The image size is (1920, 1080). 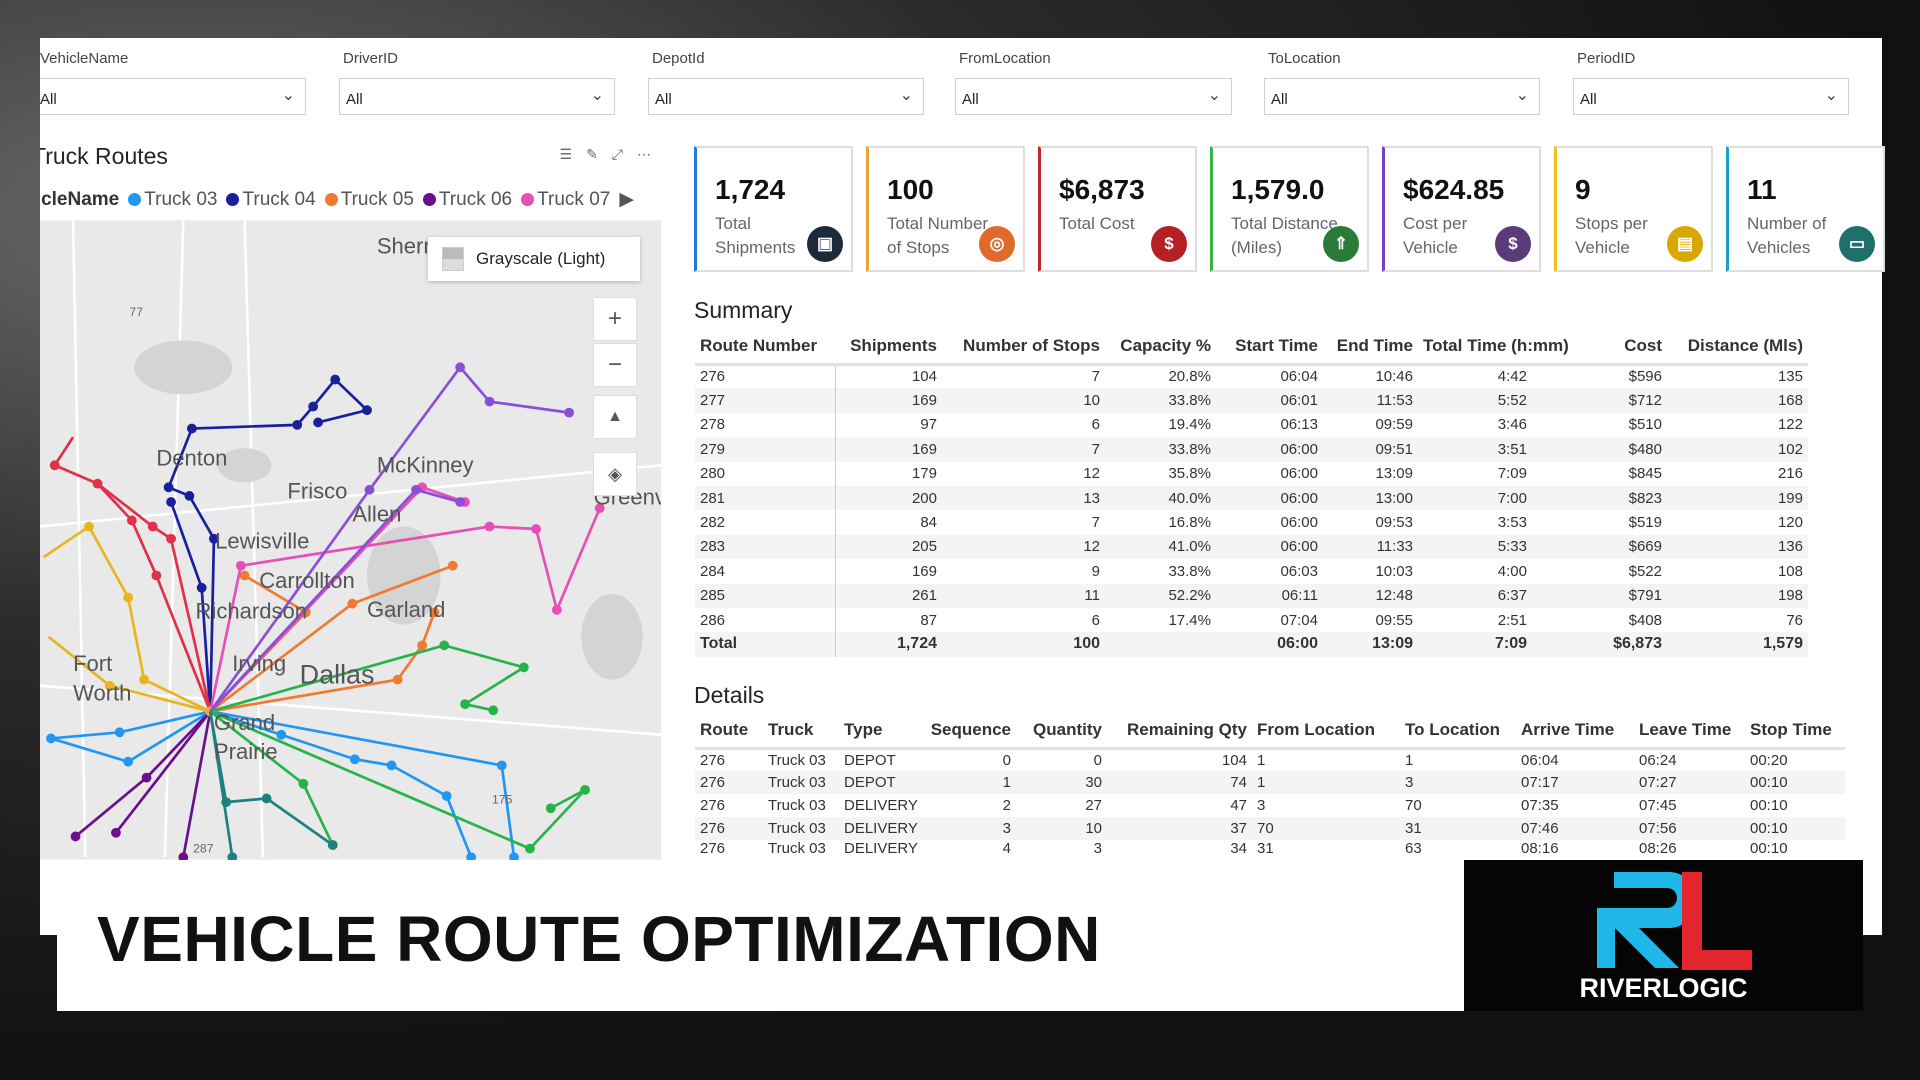 What do you see at coordinates (626, 199) in the screenshot?
I see `legend-next-arrow-icon: ▶` at bounding box center [626, 199].